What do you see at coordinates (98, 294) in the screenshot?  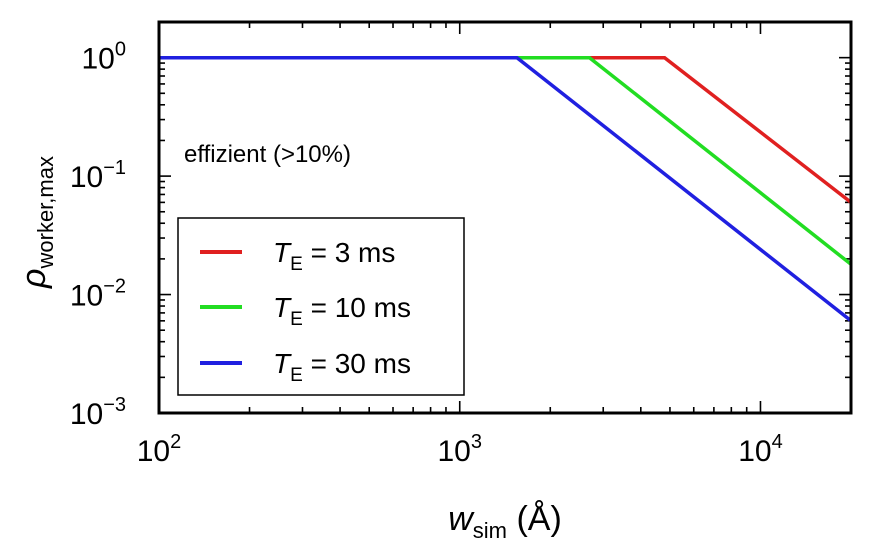 I see `y-tick-label: 10⁻²` at bounding box center [98, 294].